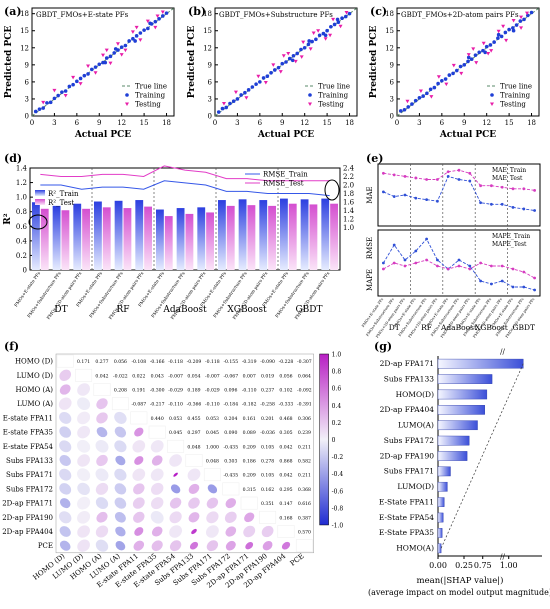  Describe the element at coordinates (515, 96) in the screenshot. I see `legend-training-label: Training` at that location.